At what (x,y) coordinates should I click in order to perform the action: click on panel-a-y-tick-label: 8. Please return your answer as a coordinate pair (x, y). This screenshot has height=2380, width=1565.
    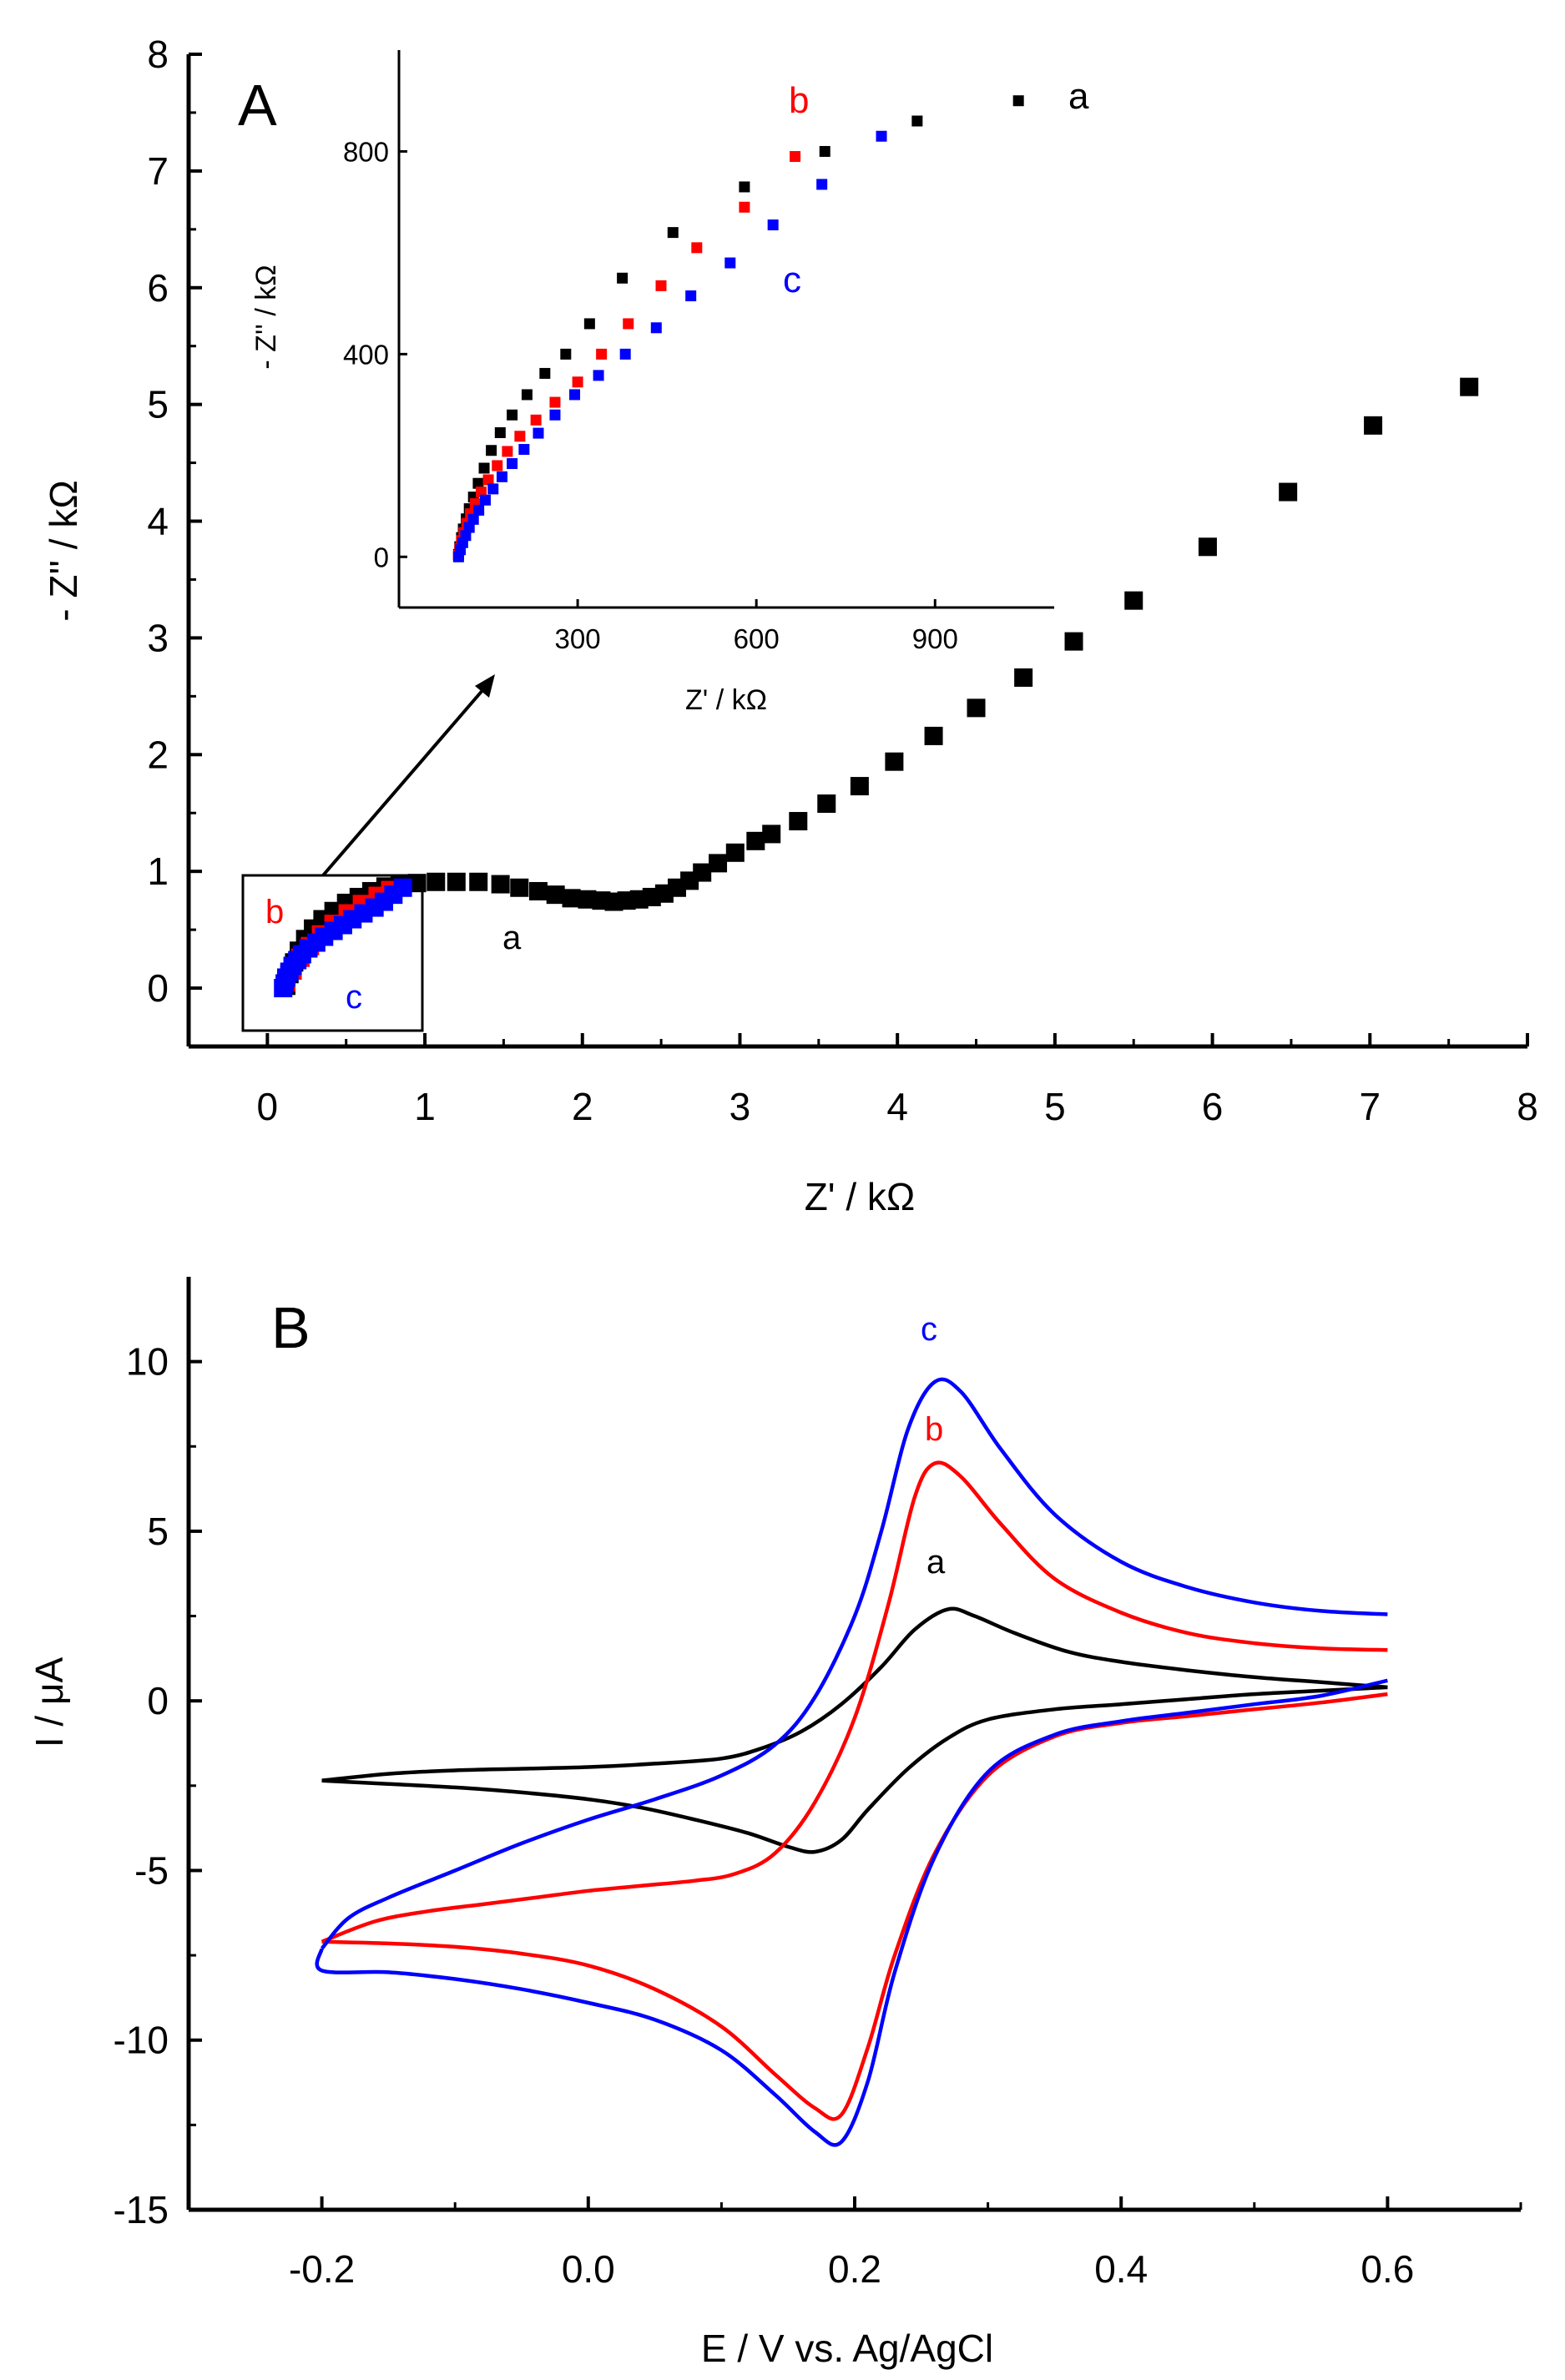
    Looking at the image, I should click on (158, 54).